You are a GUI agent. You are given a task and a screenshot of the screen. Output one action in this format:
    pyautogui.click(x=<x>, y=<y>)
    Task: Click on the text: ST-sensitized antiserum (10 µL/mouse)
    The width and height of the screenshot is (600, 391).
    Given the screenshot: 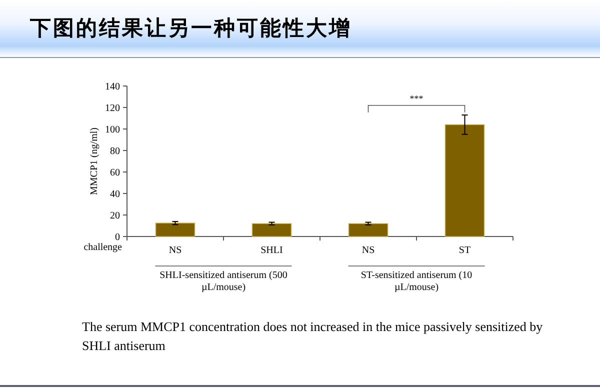 What is the action you would take?
    pyautogui.click(x=417, y=282)
    